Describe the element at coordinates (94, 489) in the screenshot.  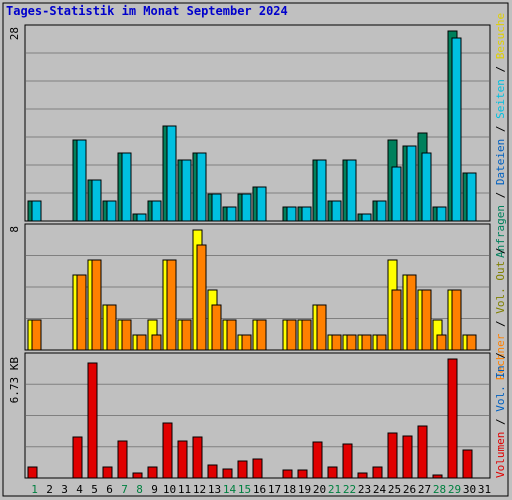
I see `x-tick-label-day-5: 5` at that location.